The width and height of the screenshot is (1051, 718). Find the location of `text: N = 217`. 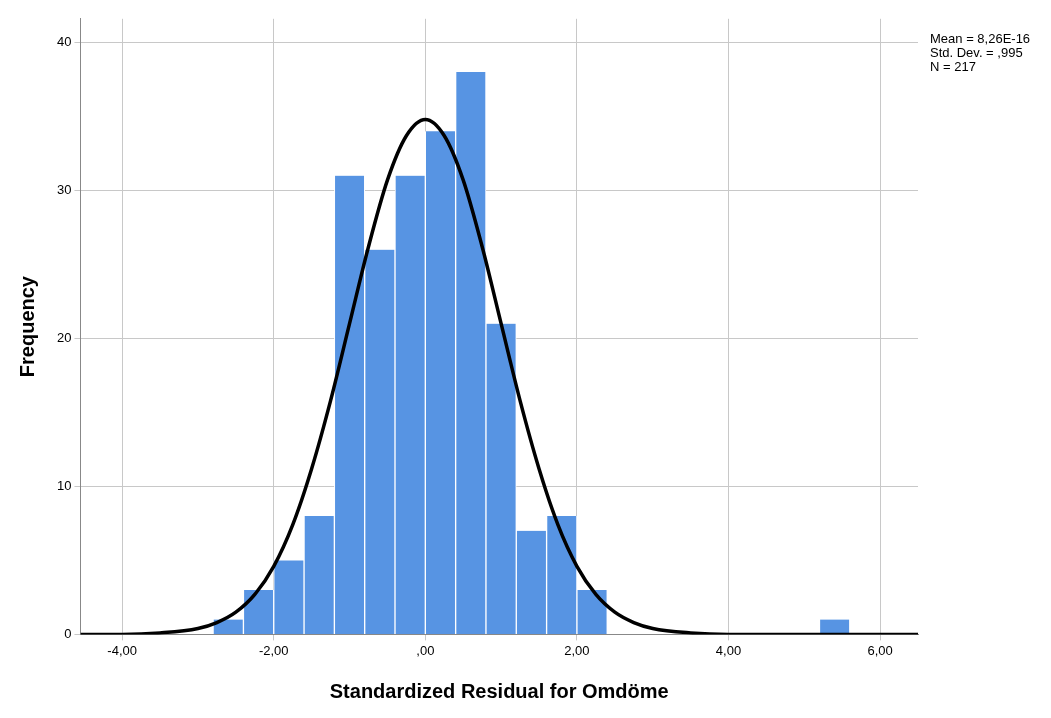

text: N = 217 is located at coordinates (953, 66).